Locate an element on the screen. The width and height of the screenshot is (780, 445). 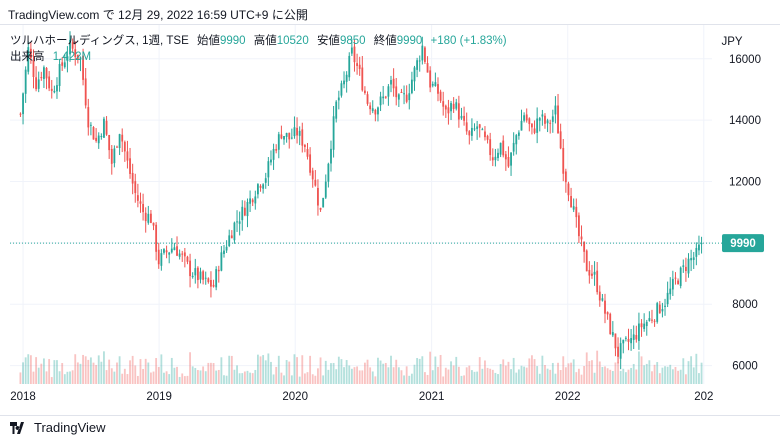
close-value: 9990 is located at coordinates (409, 41).